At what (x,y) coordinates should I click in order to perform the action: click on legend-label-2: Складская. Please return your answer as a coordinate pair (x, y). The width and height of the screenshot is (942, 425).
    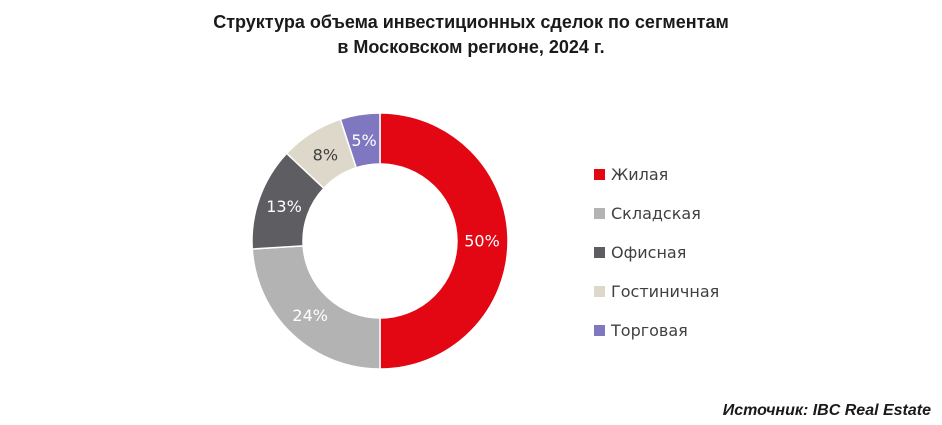
    Looking at the image, I should click on (656, 213).